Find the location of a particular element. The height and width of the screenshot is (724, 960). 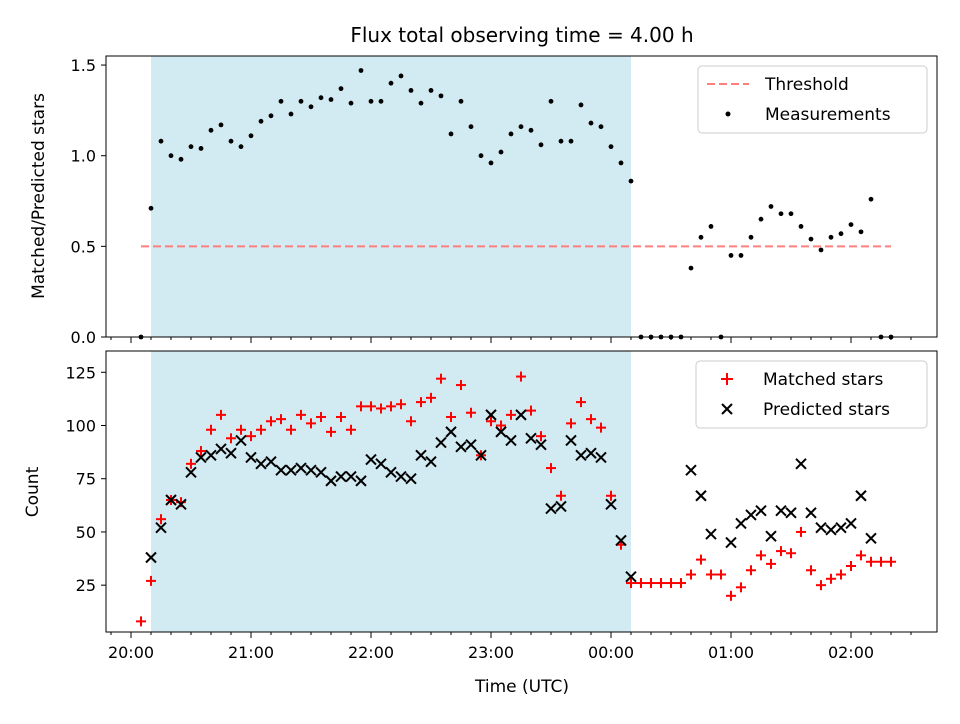

counts-legend-box is located at coordinates (811, 394).